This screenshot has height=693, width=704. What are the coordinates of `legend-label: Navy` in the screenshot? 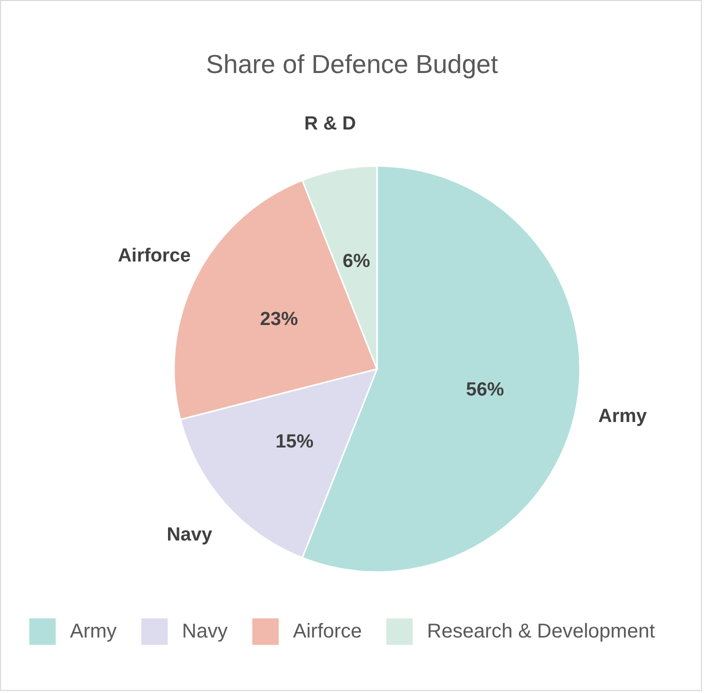 It's located at (205, 631).